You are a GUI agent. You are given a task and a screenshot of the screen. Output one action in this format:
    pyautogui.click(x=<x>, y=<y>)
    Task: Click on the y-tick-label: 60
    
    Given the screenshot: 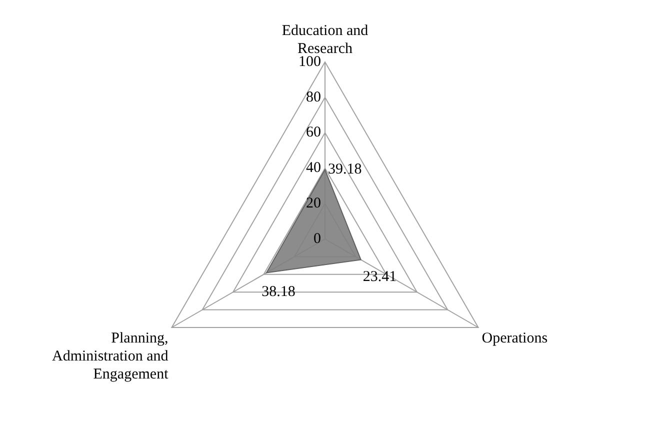 What is the action you would take?
    pyautogui.click(x=313, y=132)
    